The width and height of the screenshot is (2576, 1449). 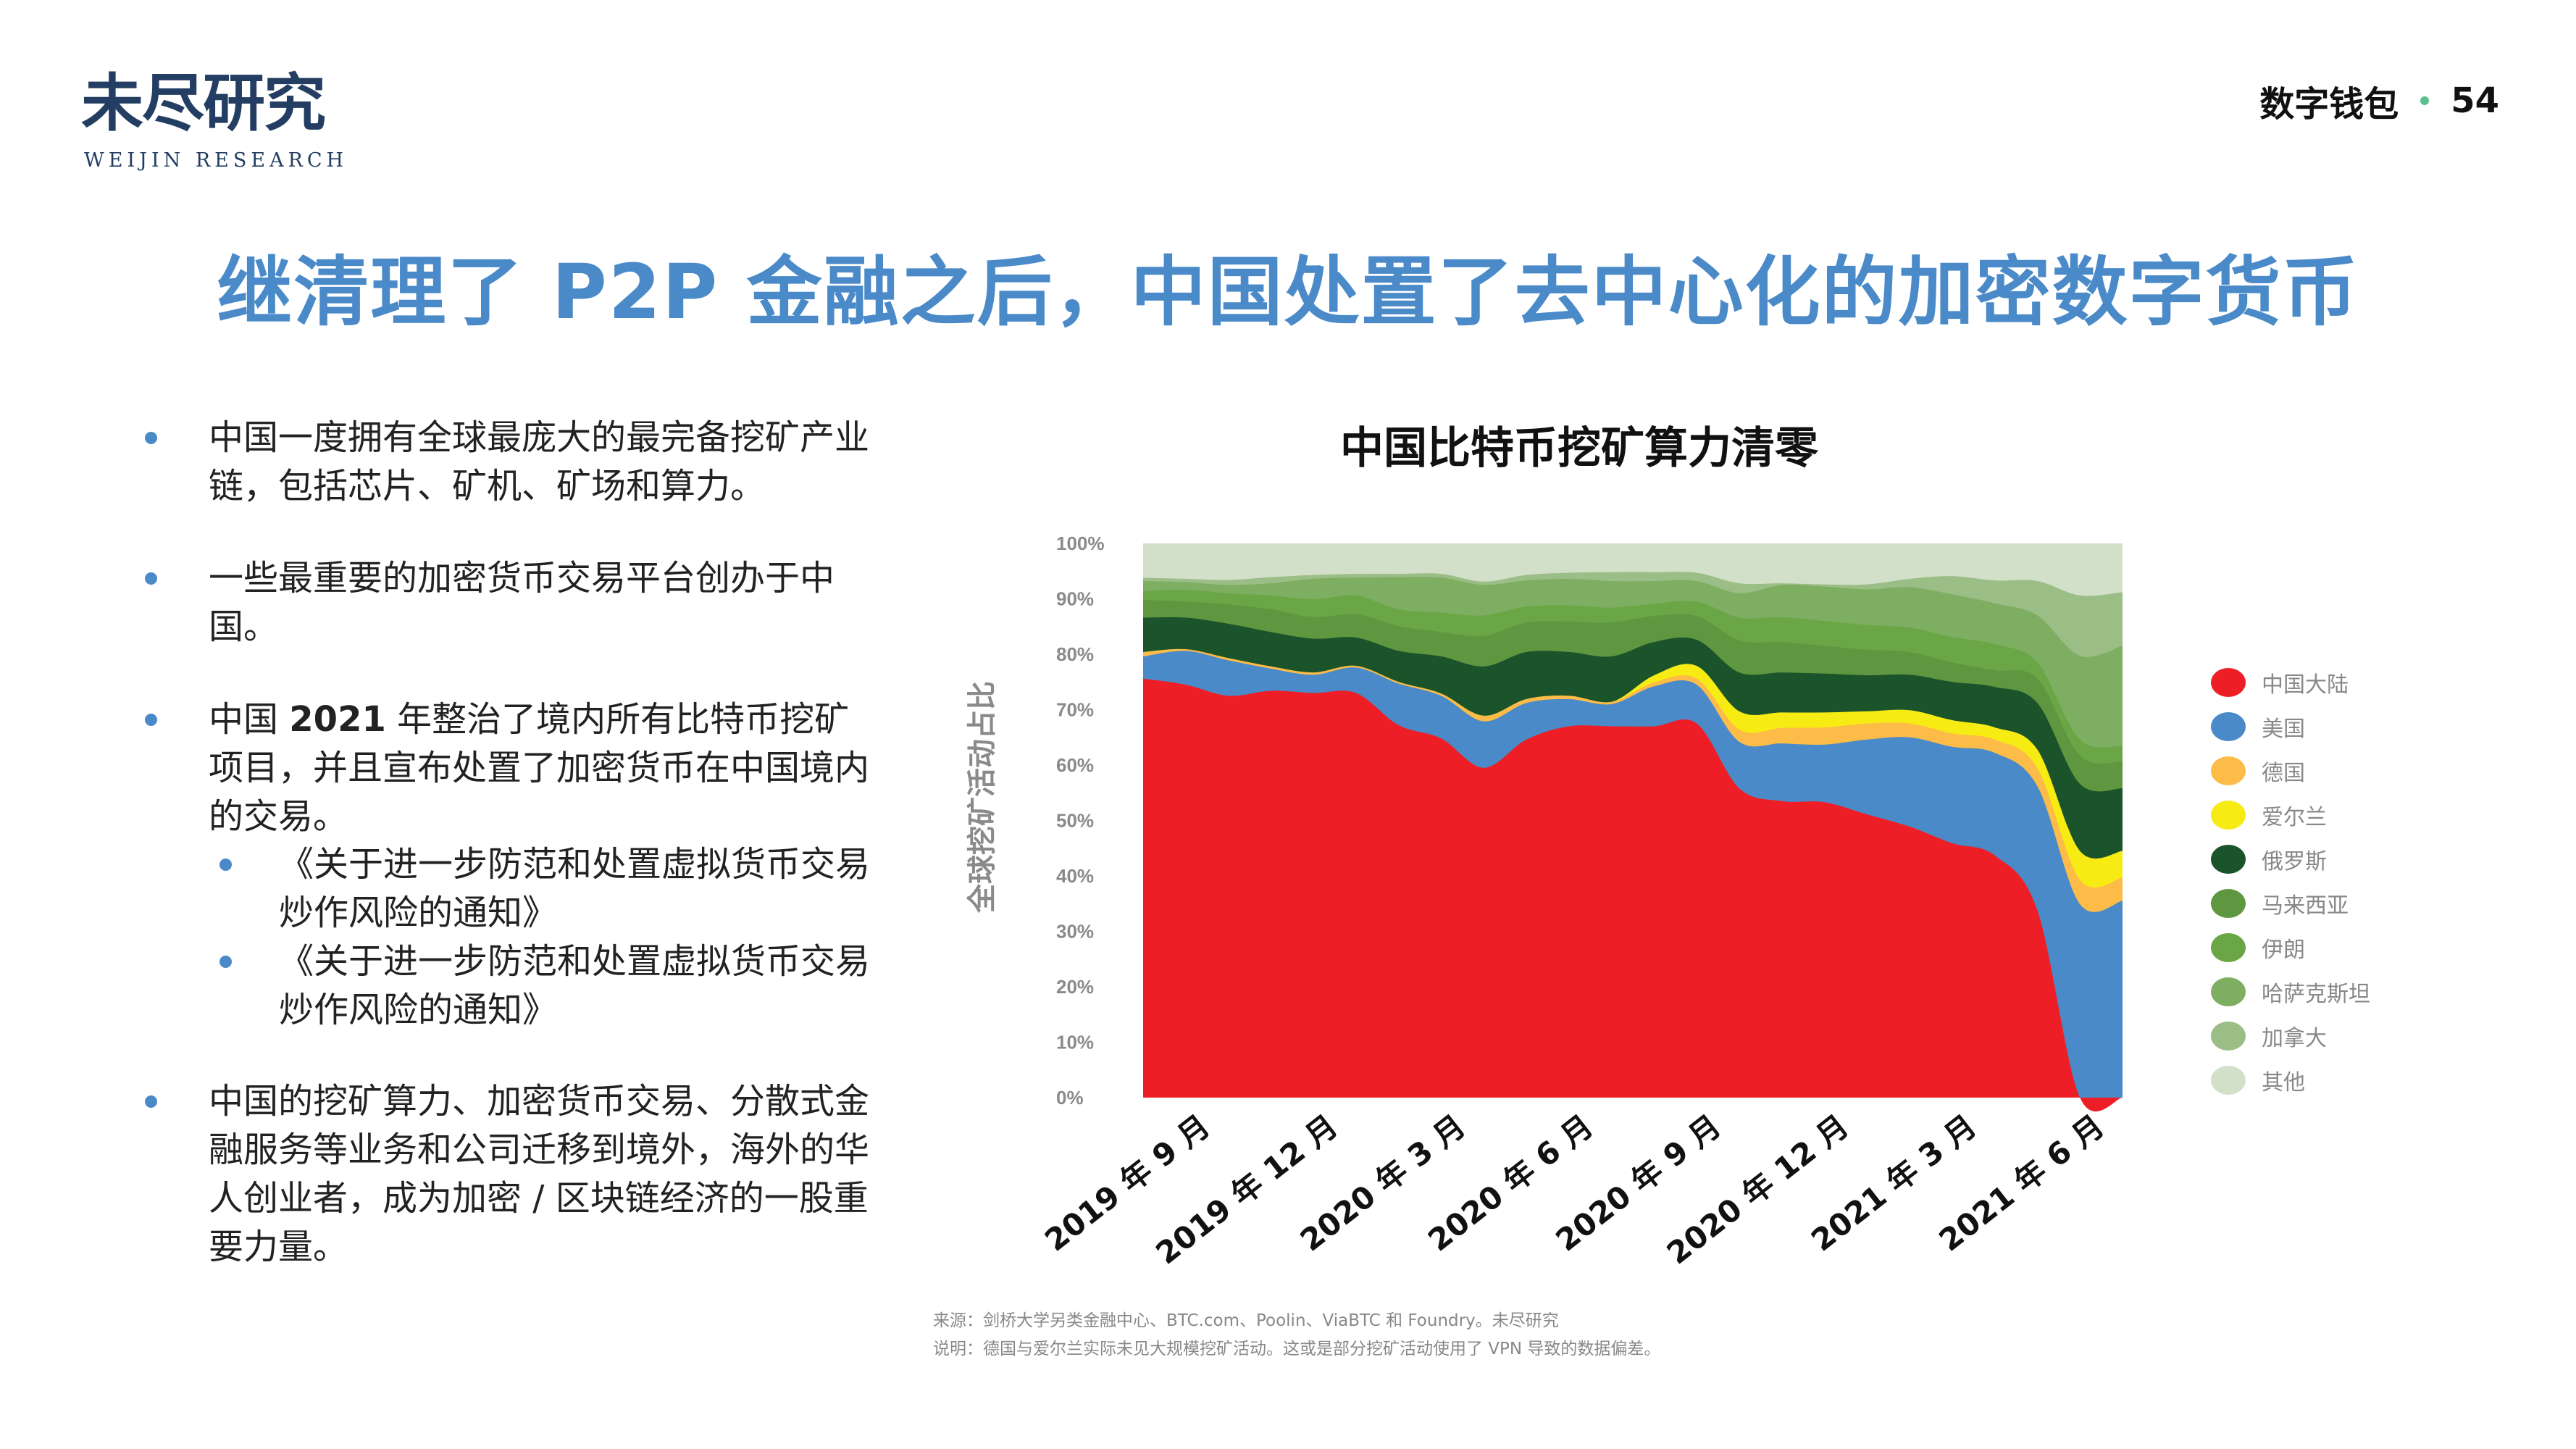 What do you see at coordinates (2329, 105) in the screenshot?
I see `section-name: 数字钱包` at bounding box center [2329, 105].